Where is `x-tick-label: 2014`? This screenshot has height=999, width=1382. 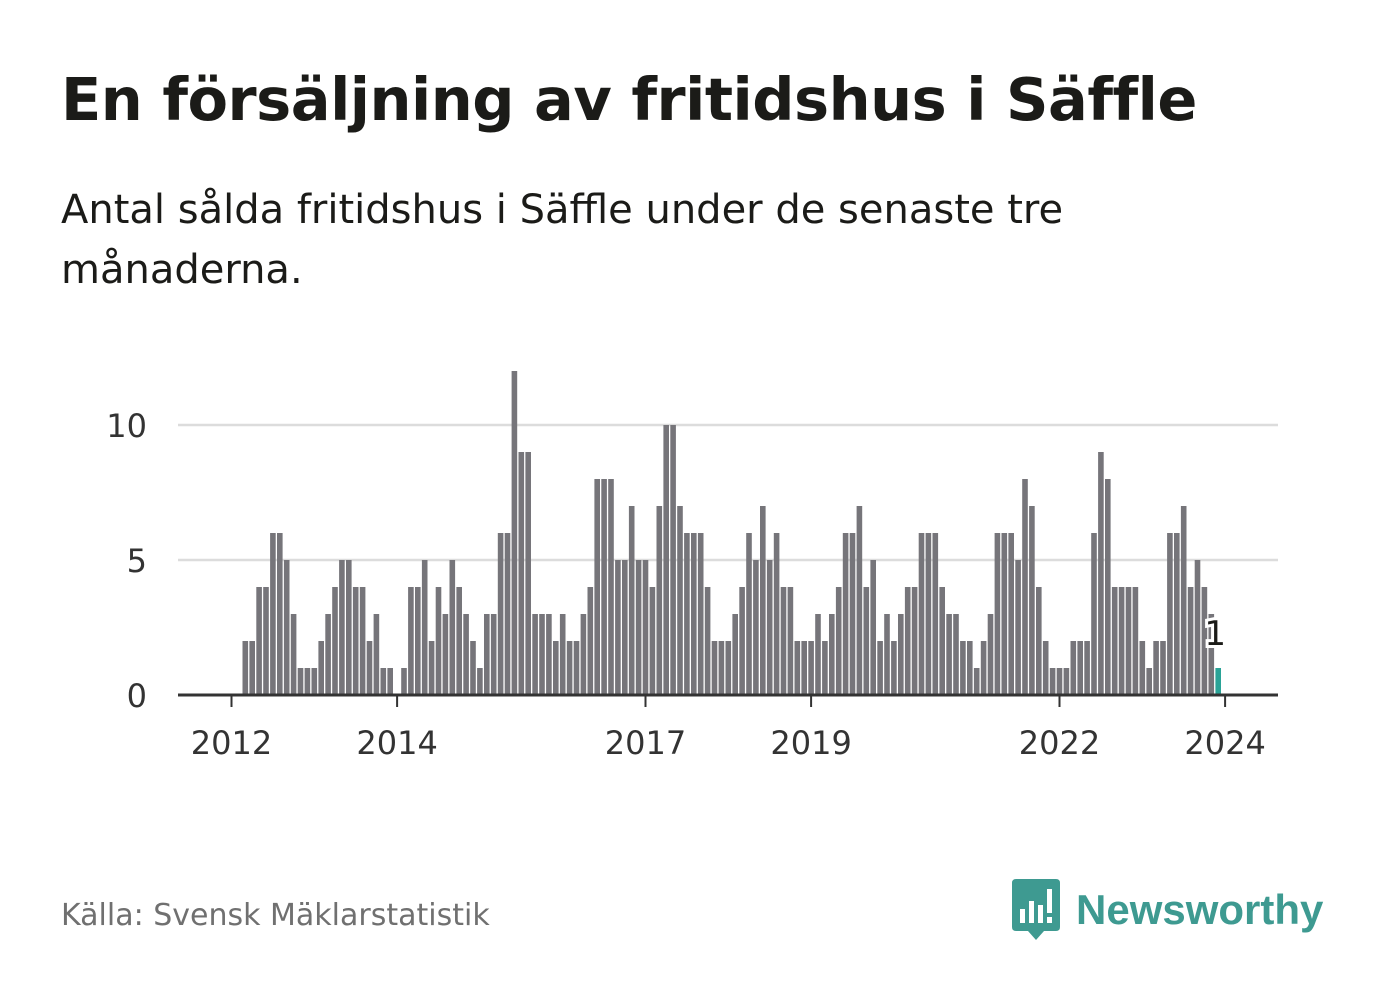
x-tick-label: 2014 is located at coordinates (396, 743).